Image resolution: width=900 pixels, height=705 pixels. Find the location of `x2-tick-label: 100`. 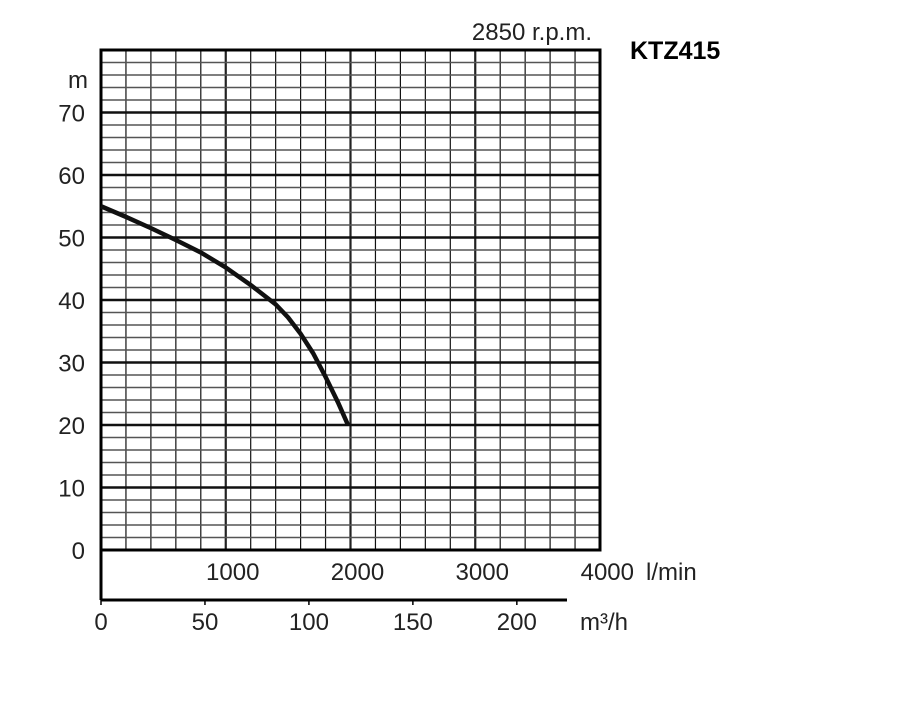

x2-tick-label: 100 is located at coordinates (309, 622).